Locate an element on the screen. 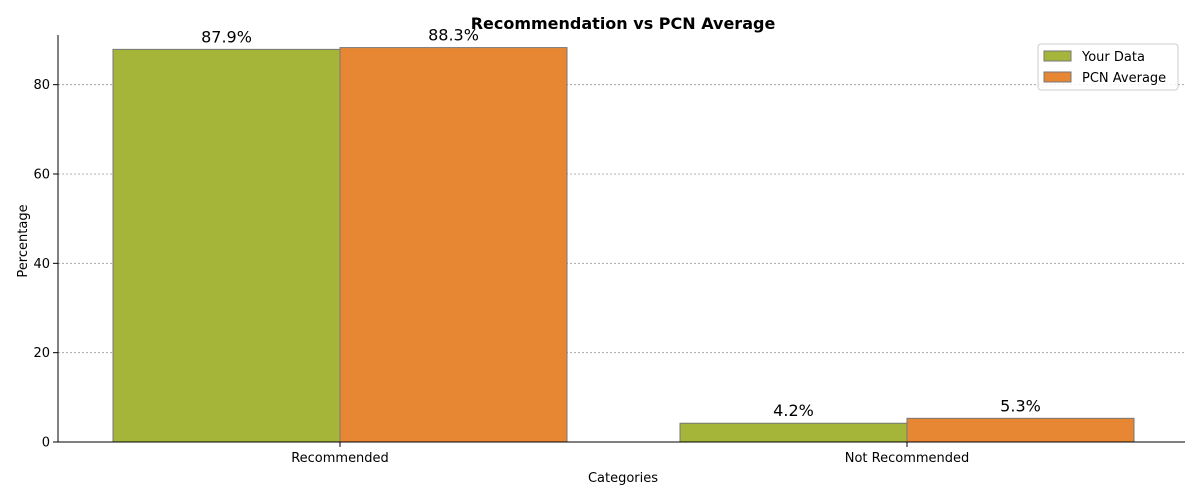 The height and width of the screenshot is (500, 1200). y-axis-label: Percentage is located at coordinates (23, 240).